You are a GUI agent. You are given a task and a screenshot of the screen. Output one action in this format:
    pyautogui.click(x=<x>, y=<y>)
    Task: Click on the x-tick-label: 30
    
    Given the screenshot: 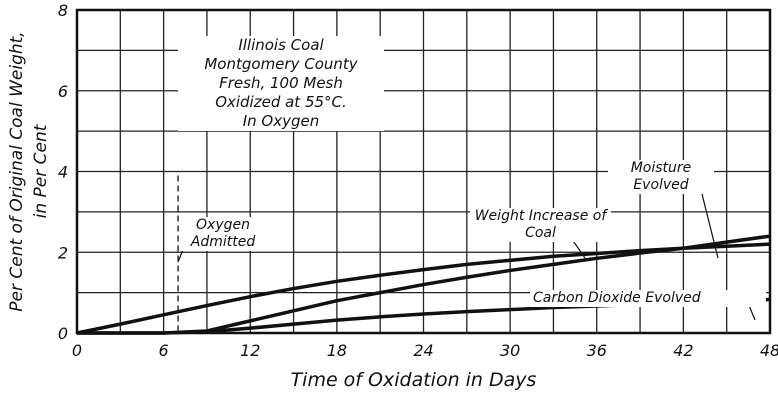 What is the action you would take?
    pyautogui.click(x=510, y=350)
    